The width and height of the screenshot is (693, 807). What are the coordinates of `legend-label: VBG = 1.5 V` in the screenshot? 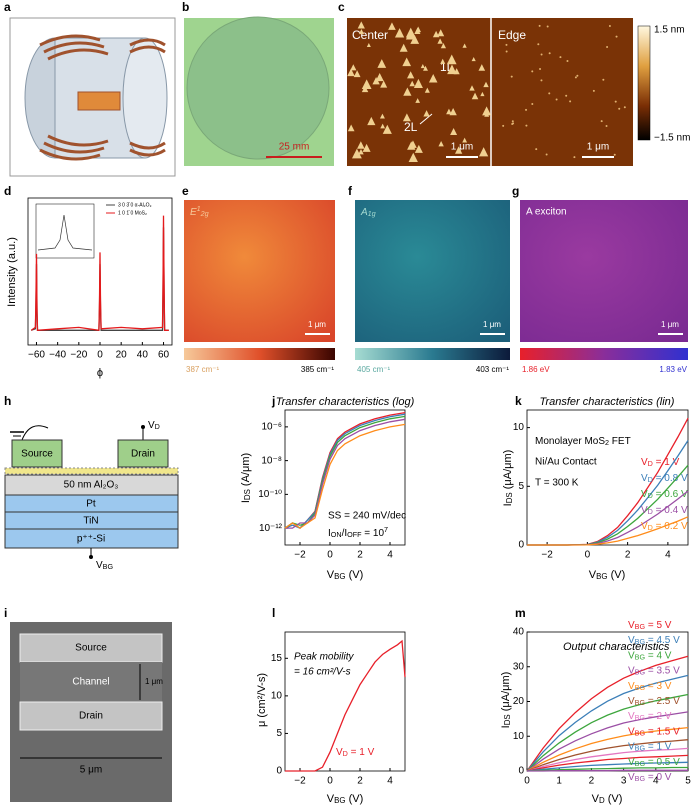 It's located at (654, 731).